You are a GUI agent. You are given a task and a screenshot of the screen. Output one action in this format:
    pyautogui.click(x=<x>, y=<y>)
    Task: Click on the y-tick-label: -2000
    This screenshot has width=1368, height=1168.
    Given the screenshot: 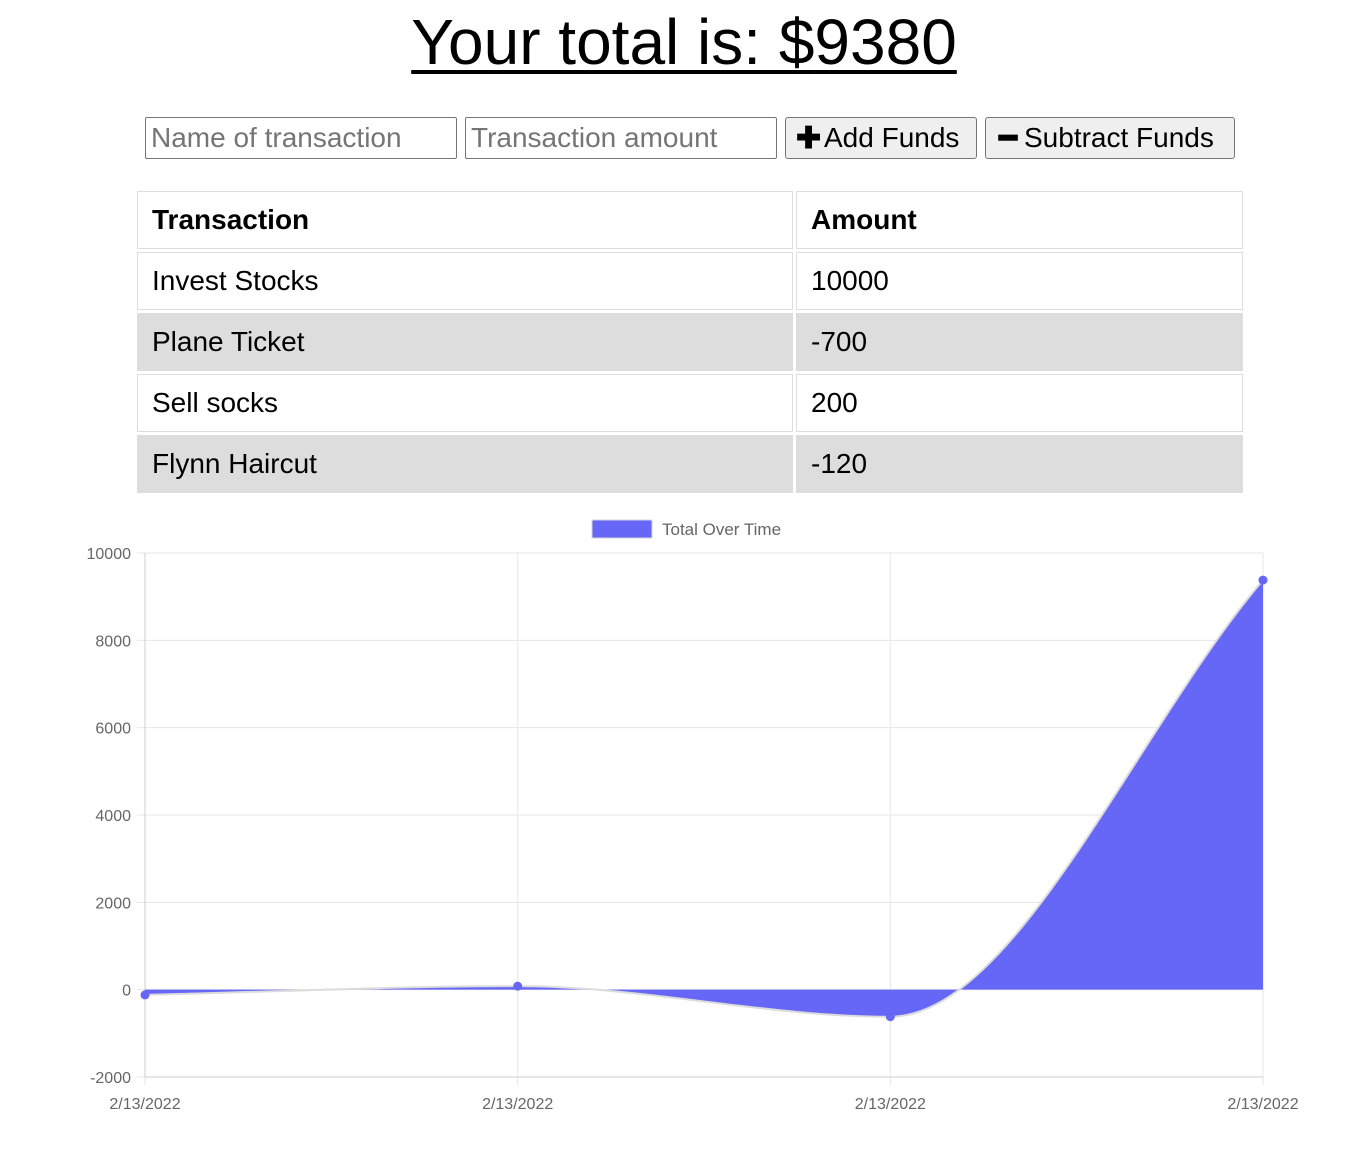 What is the action you would take?
    pyautogui.click(x=110, y=1078)
    